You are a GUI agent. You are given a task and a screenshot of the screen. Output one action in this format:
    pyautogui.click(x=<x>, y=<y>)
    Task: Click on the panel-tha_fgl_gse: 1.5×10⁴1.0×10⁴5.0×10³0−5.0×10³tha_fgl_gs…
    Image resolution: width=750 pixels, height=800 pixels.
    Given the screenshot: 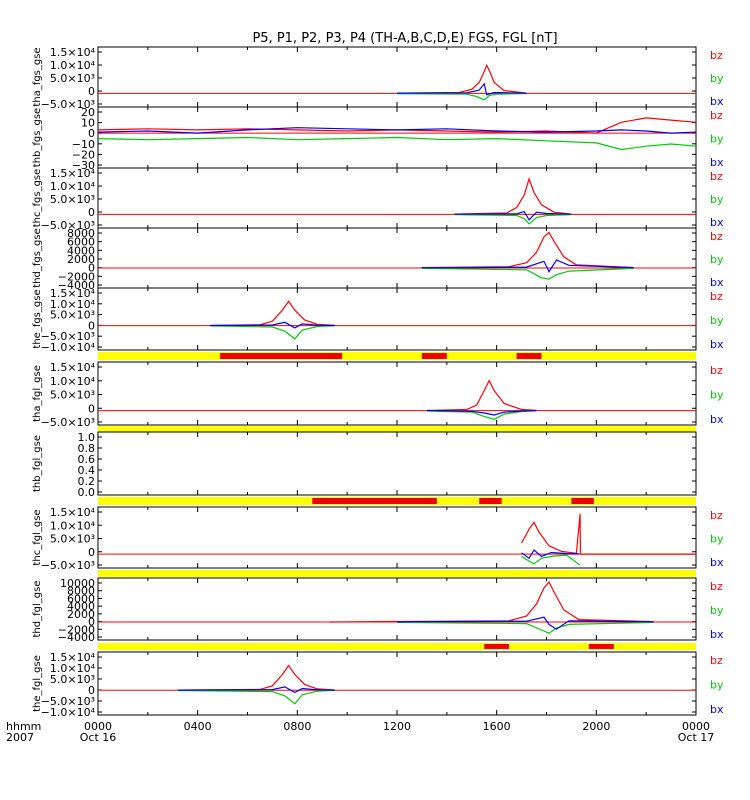 What is the action you would take?
    pyautogui.click(x=378, y=396)
    